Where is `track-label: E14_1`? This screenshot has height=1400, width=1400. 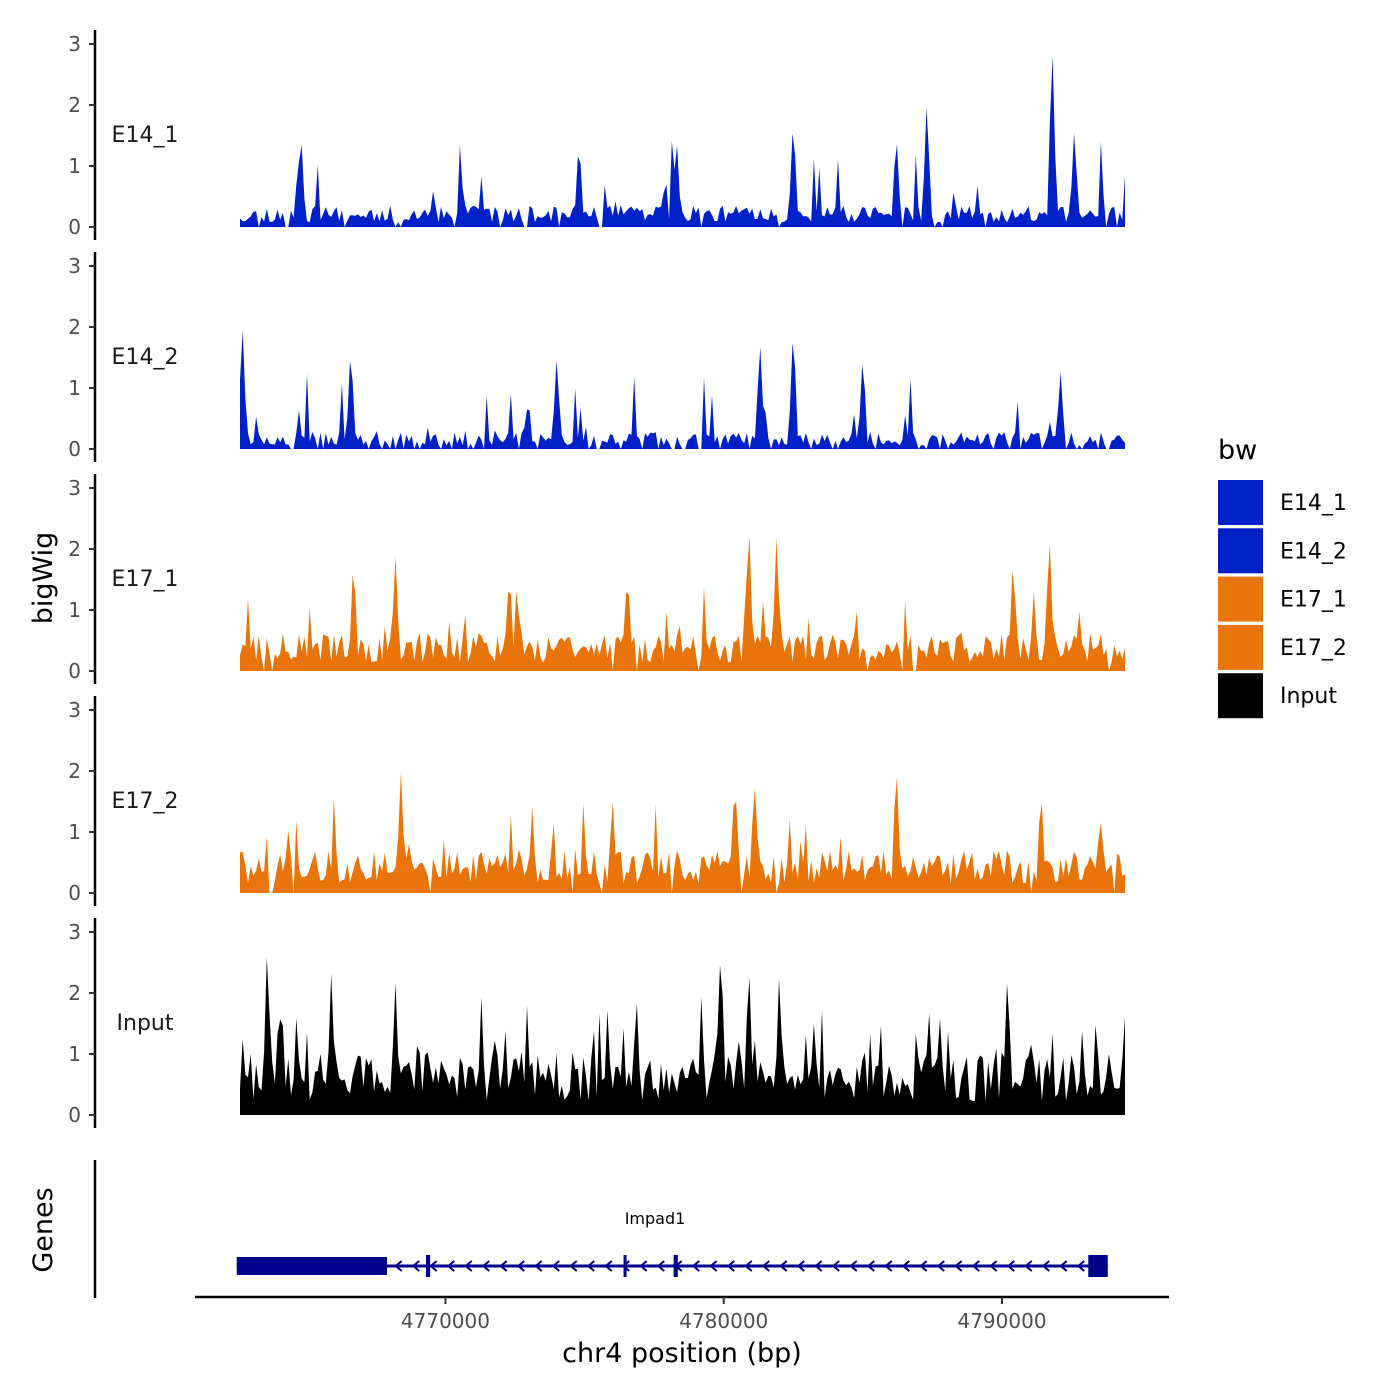
track-label: E14_1 is located at coordinates (145, 135).